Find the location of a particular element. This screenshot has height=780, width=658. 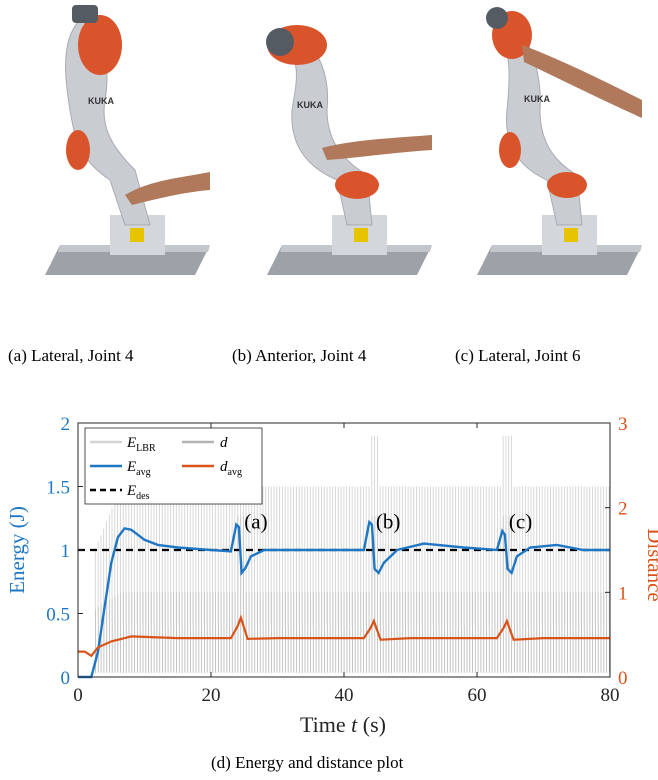

caption-a: (a) Lateral, Joint 4 is located at coordinates (71, 355).